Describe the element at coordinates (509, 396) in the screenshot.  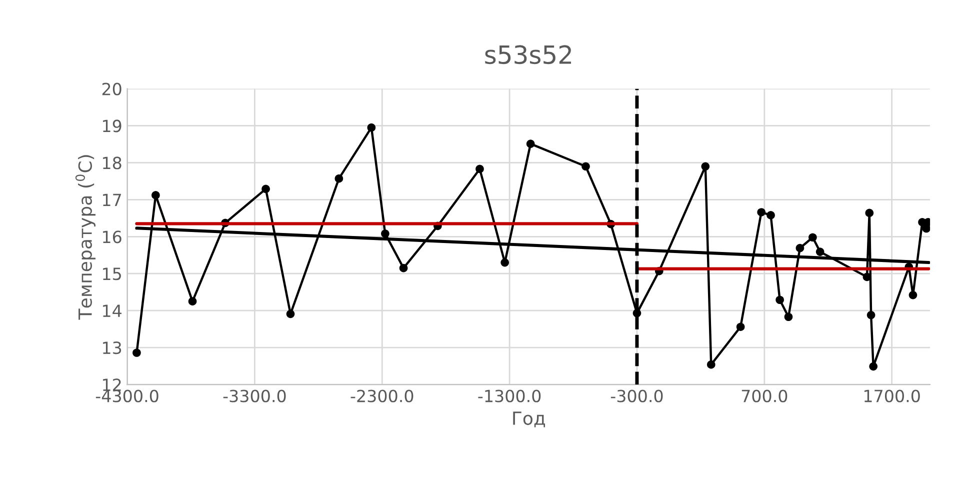
I see `x-tick-label: -1300.0` at that location.